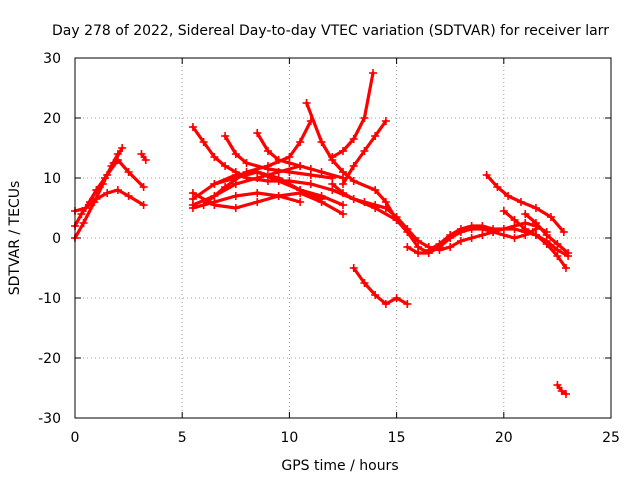 This screenshot has width=640, height=480. I want to click on y-tick-label: -10, so click(49, 299).